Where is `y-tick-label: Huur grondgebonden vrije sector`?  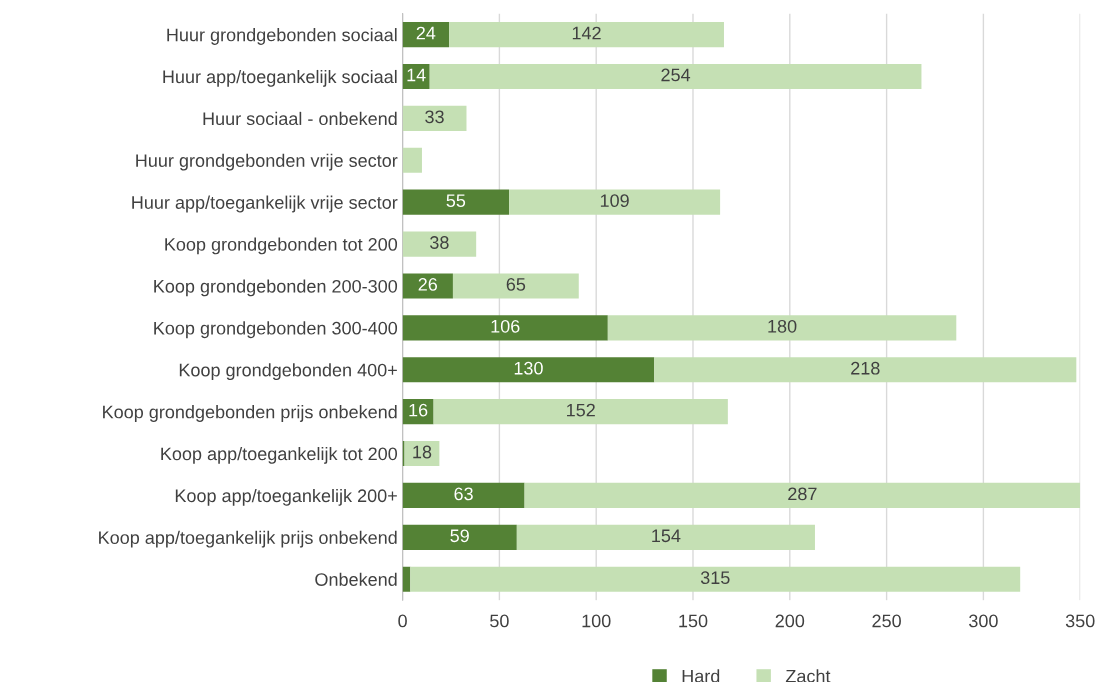 y-tick-label: Huur grondgebonden vrije sector is located at coordinates (267, 162).